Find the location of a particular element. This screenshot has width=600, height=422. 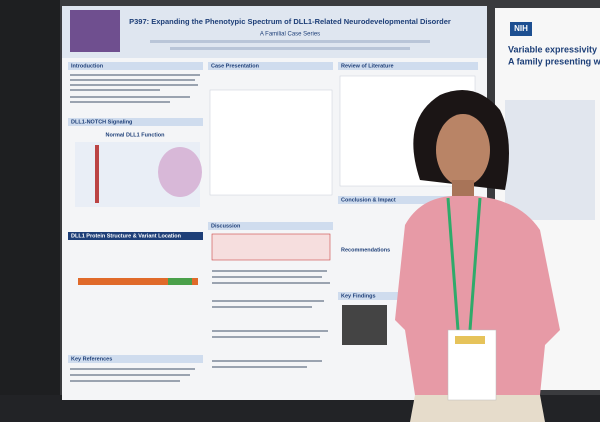

side-title: A family presenting w is located at coordinates (554, 61).